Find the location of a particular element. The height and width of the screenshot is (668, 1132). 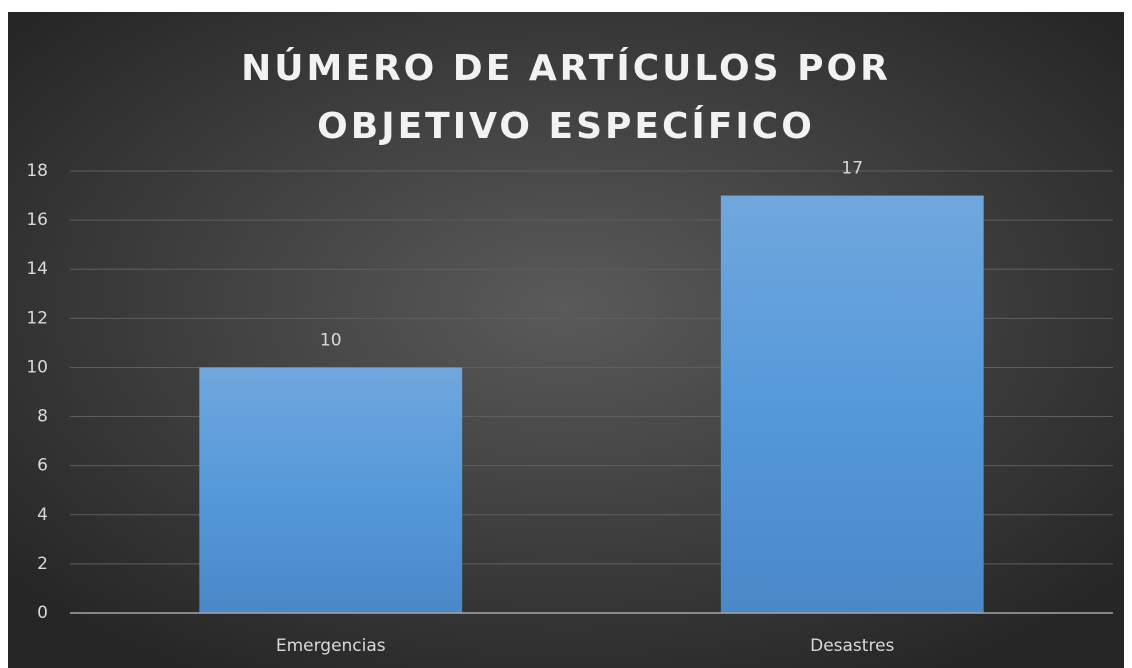

x-tick-label: Desastres is located at coordinates (852, 646).